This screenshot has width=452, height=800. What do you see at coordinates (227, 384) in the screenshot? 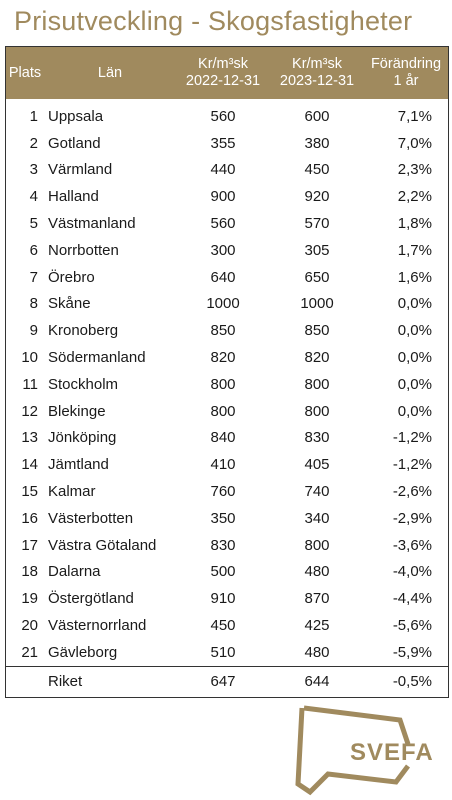
I see `table-row: 11 Stockholm 800 800 0,0%` at bounding box center [227, 384].